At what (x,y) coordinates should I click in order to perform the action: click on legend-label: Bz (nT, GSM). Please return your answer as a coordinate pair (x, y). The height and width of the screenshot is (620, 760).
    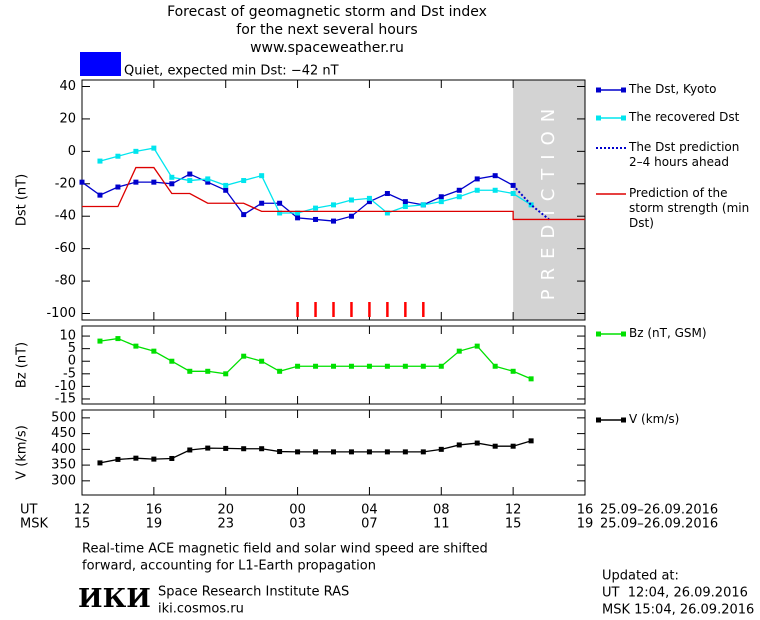
    Looking at the image, I should click on (668, 333).